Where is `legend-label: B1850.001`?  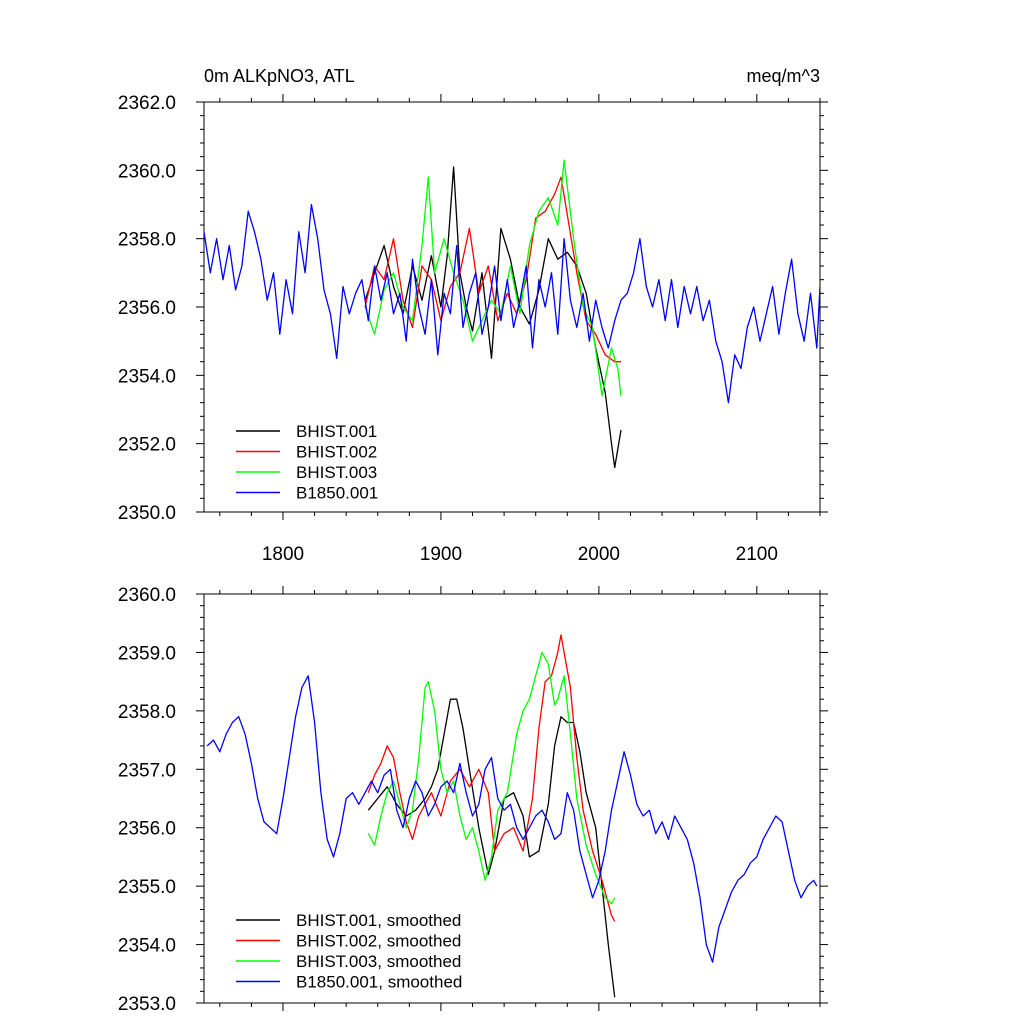 legend-label: B1850.001 is located at coordinates (337, 493).